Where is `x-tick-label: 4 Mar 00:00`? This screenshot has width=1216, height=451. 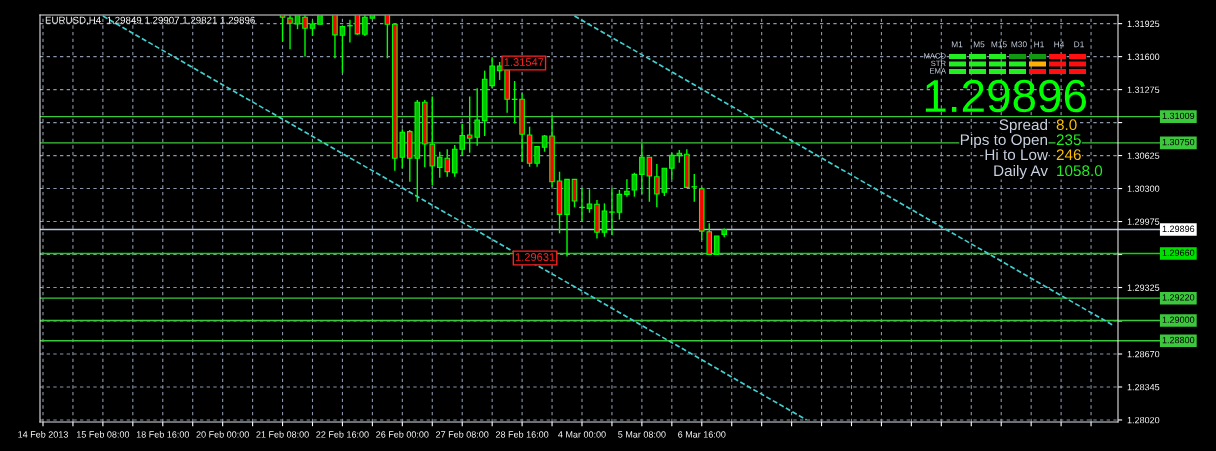
x-tick-label: 4 Mar 00:00 is located at coordinates (582, 434).